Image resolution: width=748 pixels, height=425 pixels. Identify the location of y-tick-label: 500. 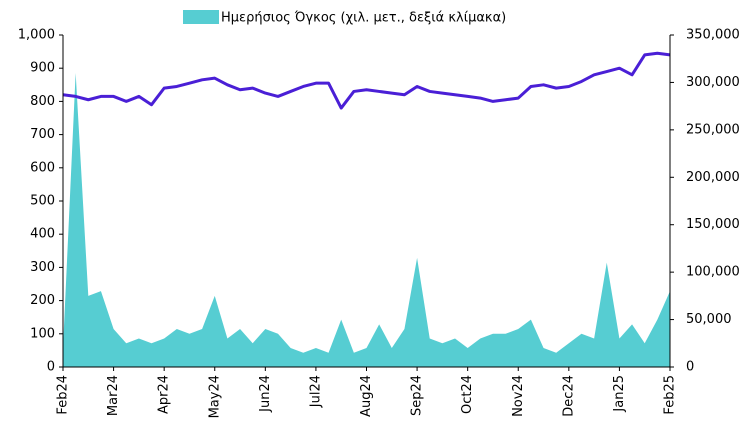
(42, 201).